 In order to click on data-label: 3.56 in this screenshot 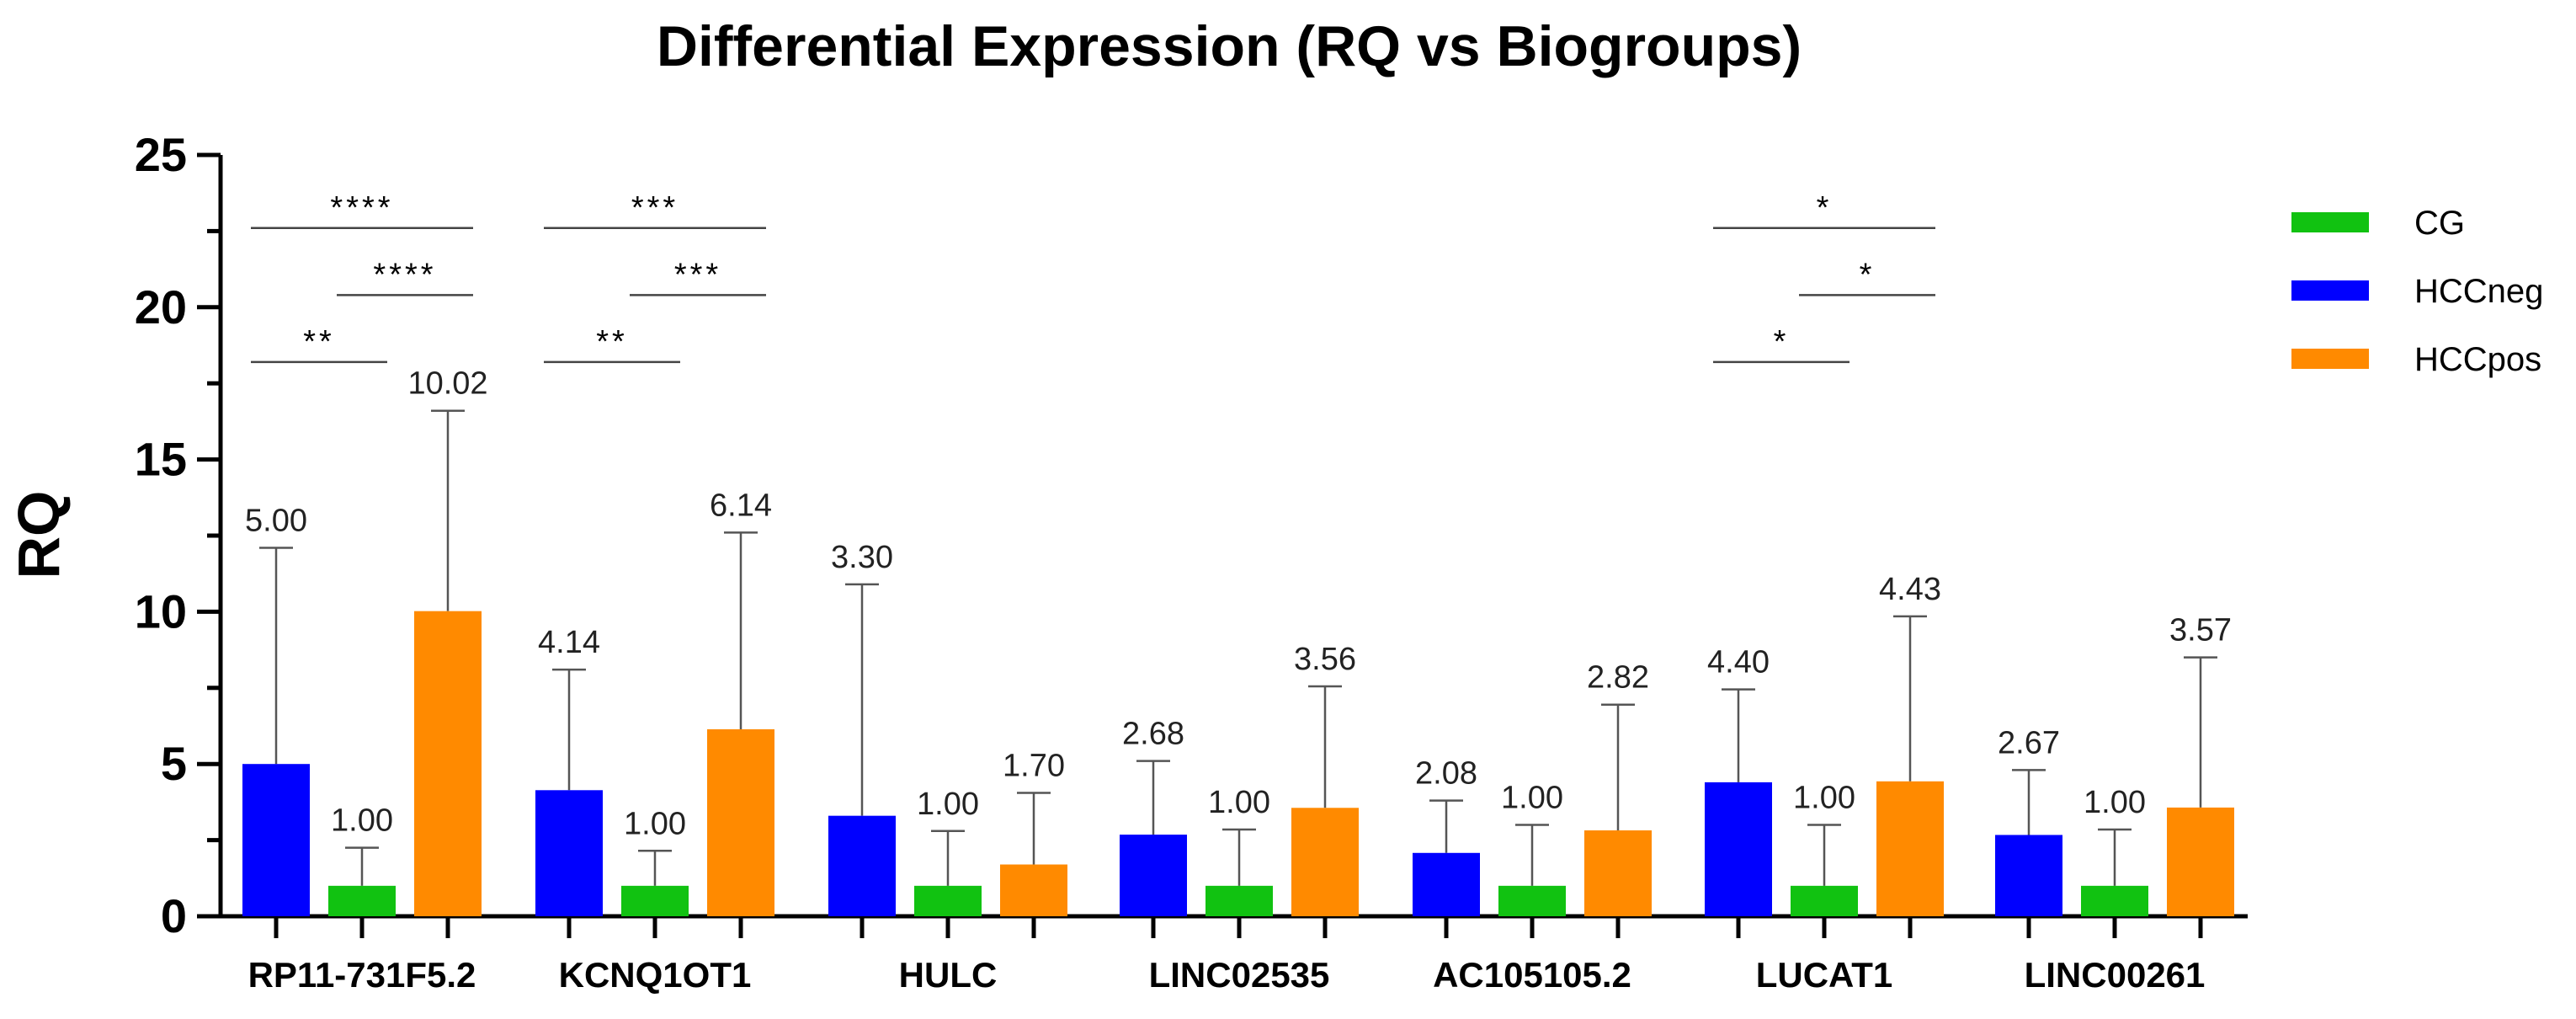, I will do `click(1325, 659)`.